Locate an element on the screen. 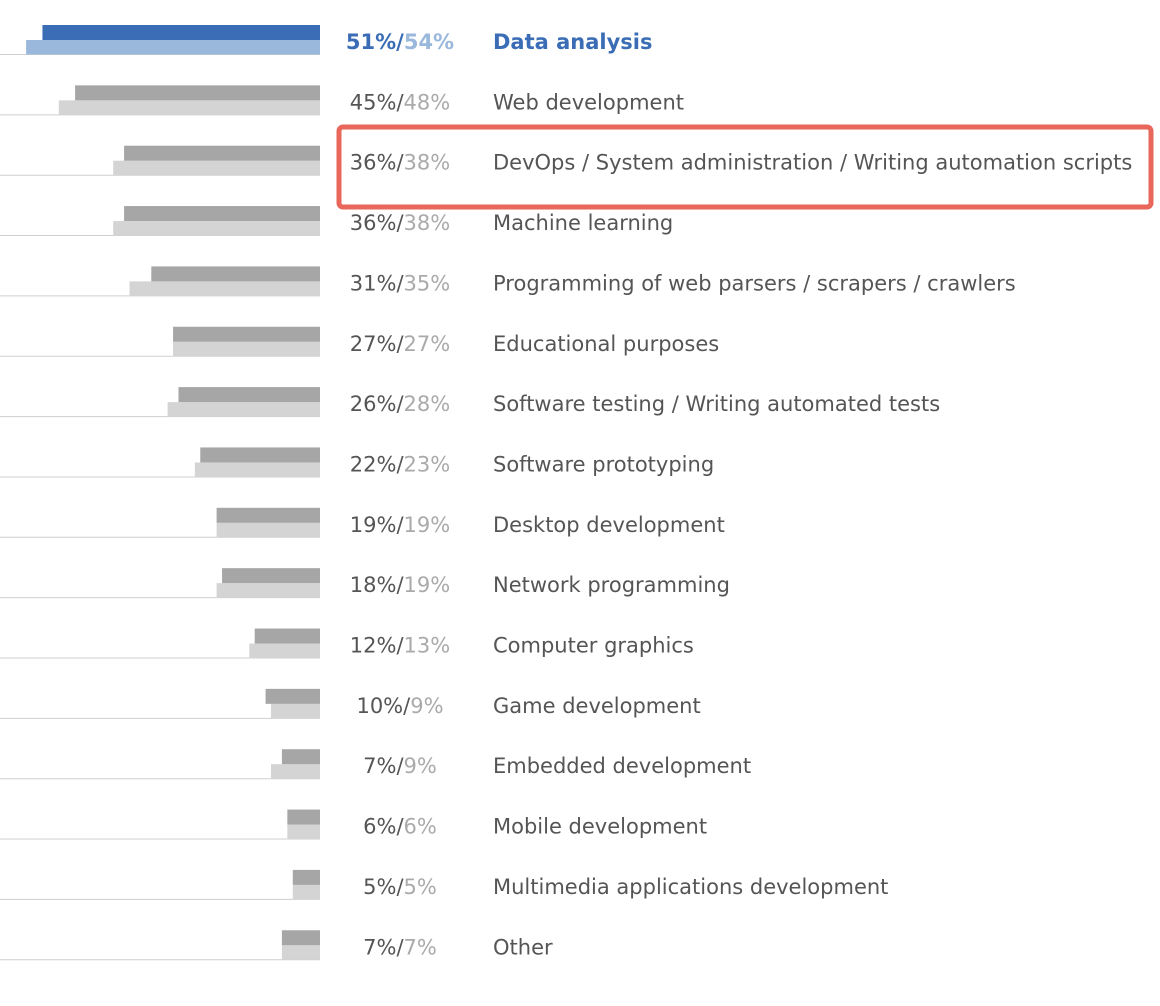 The image size is (1160, 1006). value-label-second: 54% is located at coordinates (429, 42).